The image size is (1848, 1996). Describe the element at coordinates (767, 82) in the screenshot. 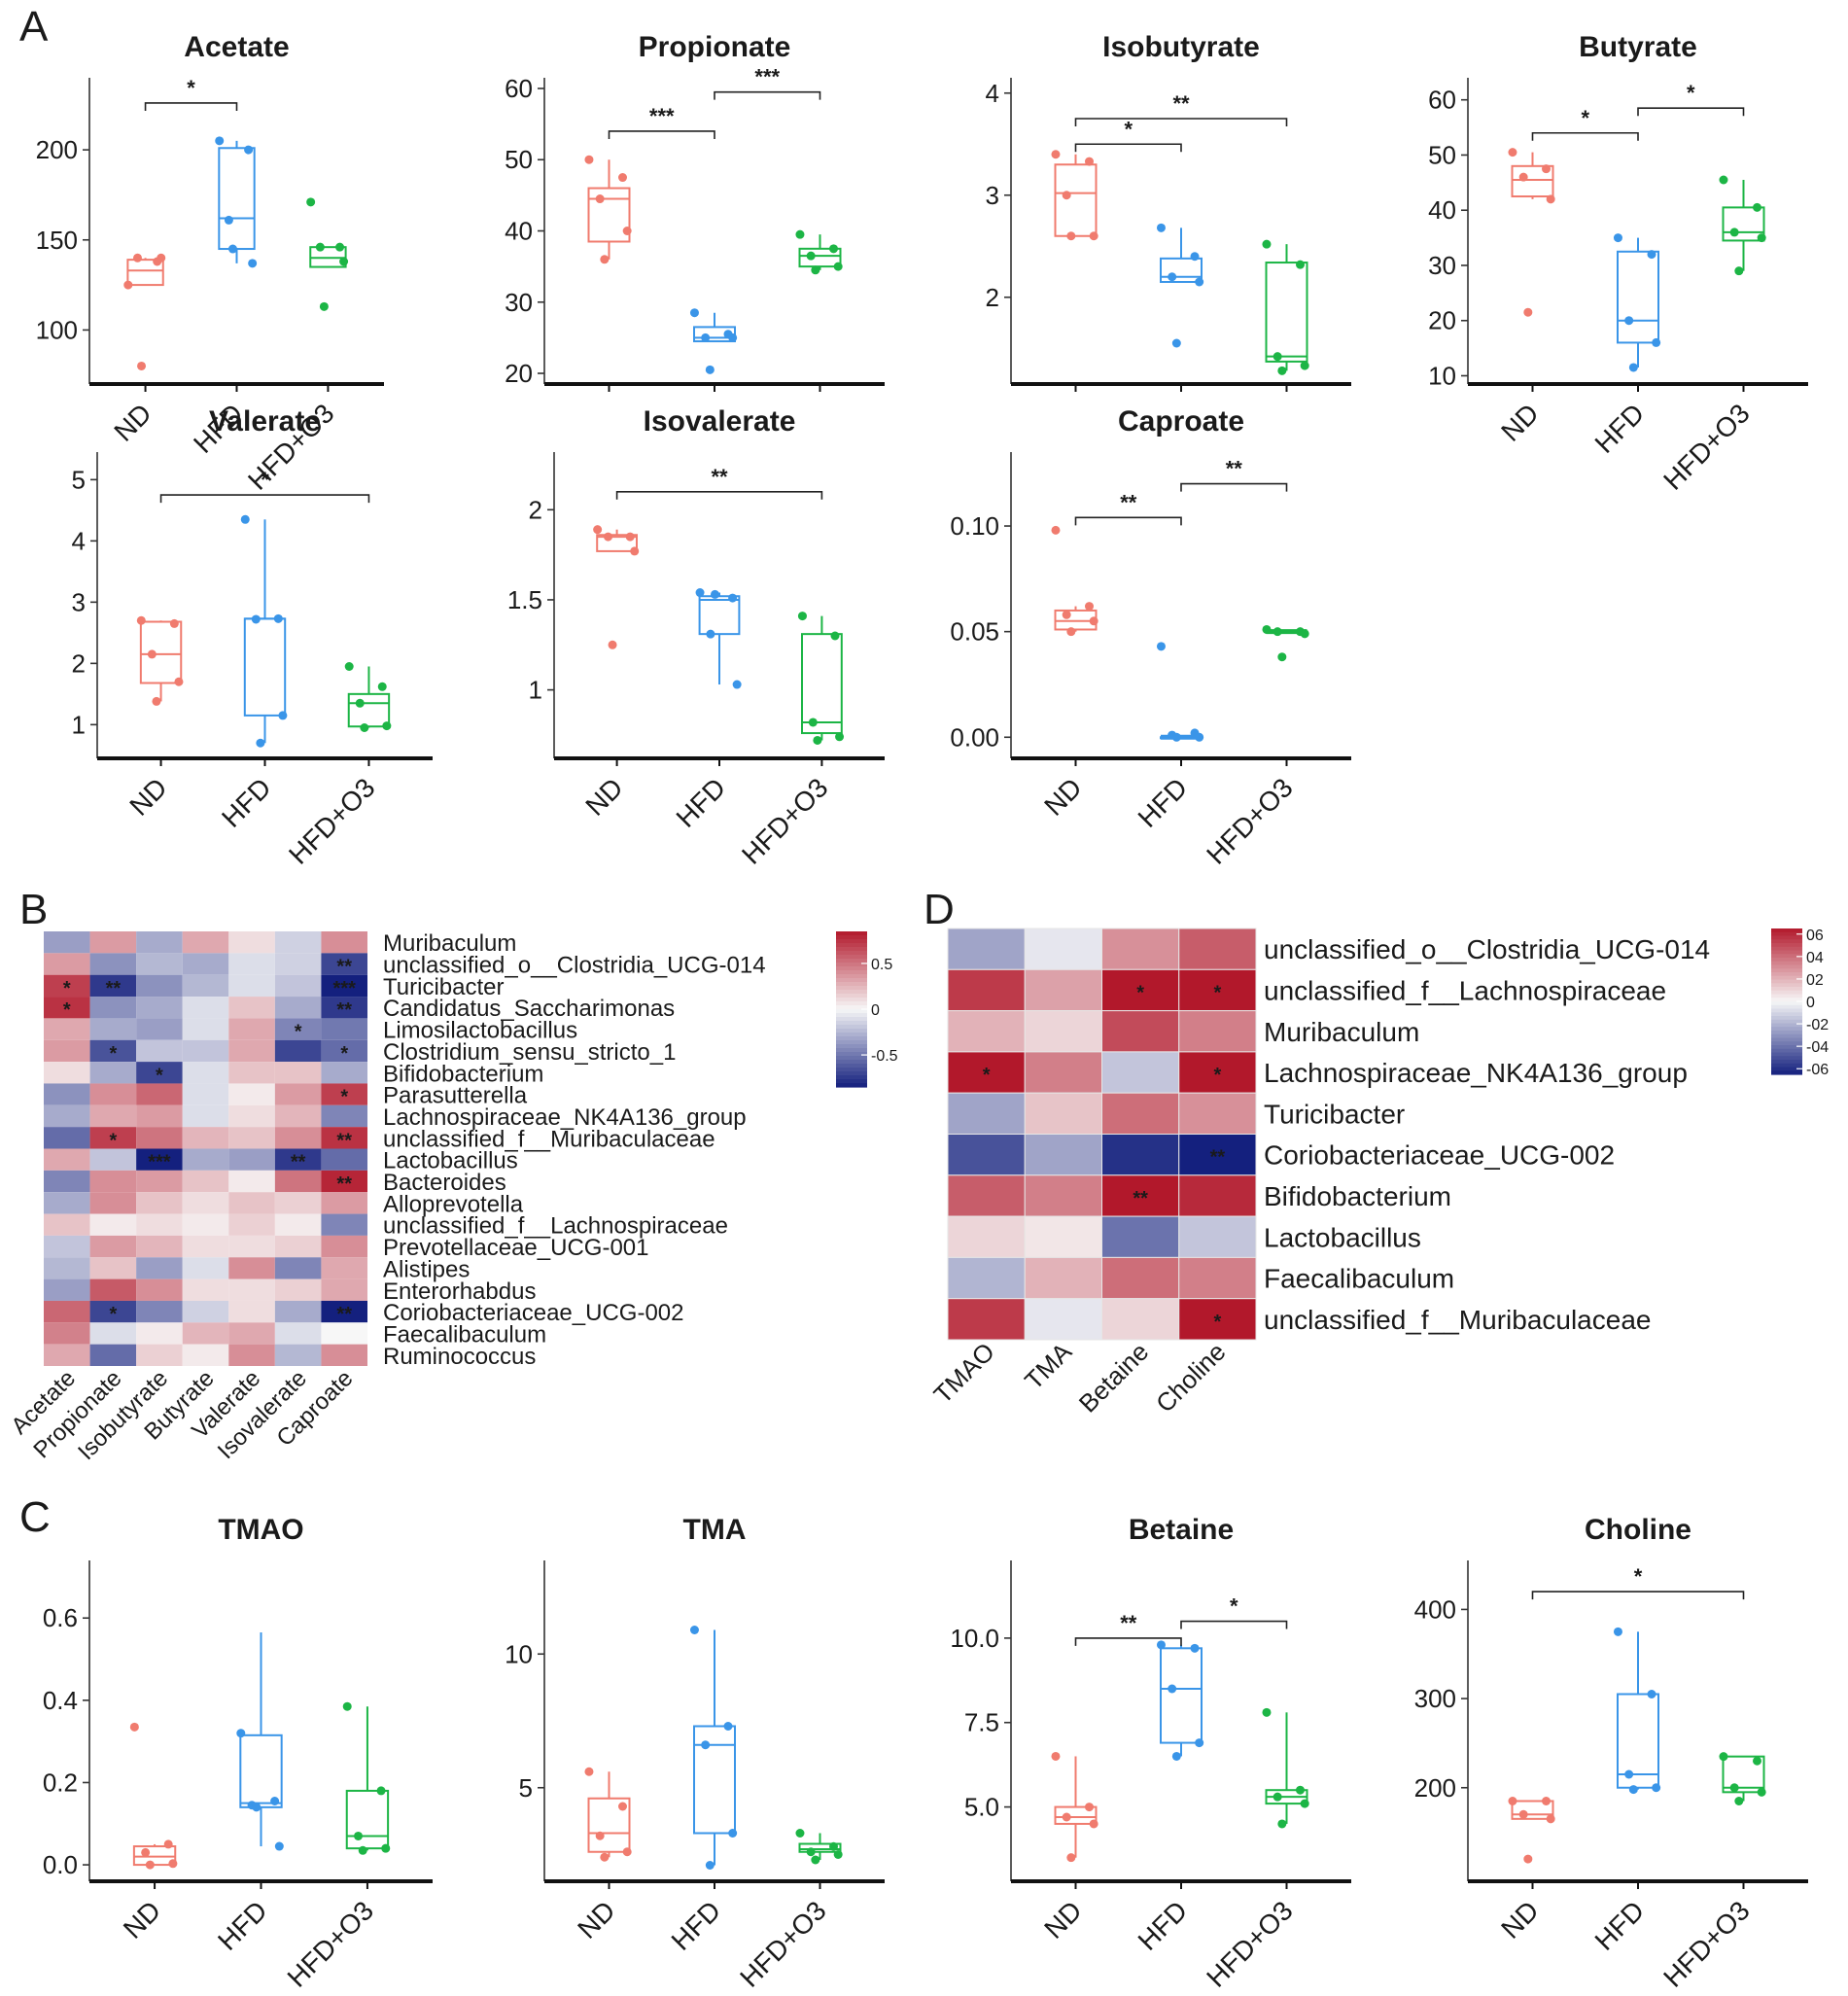

I see `significance-bracket: ***` at that location.